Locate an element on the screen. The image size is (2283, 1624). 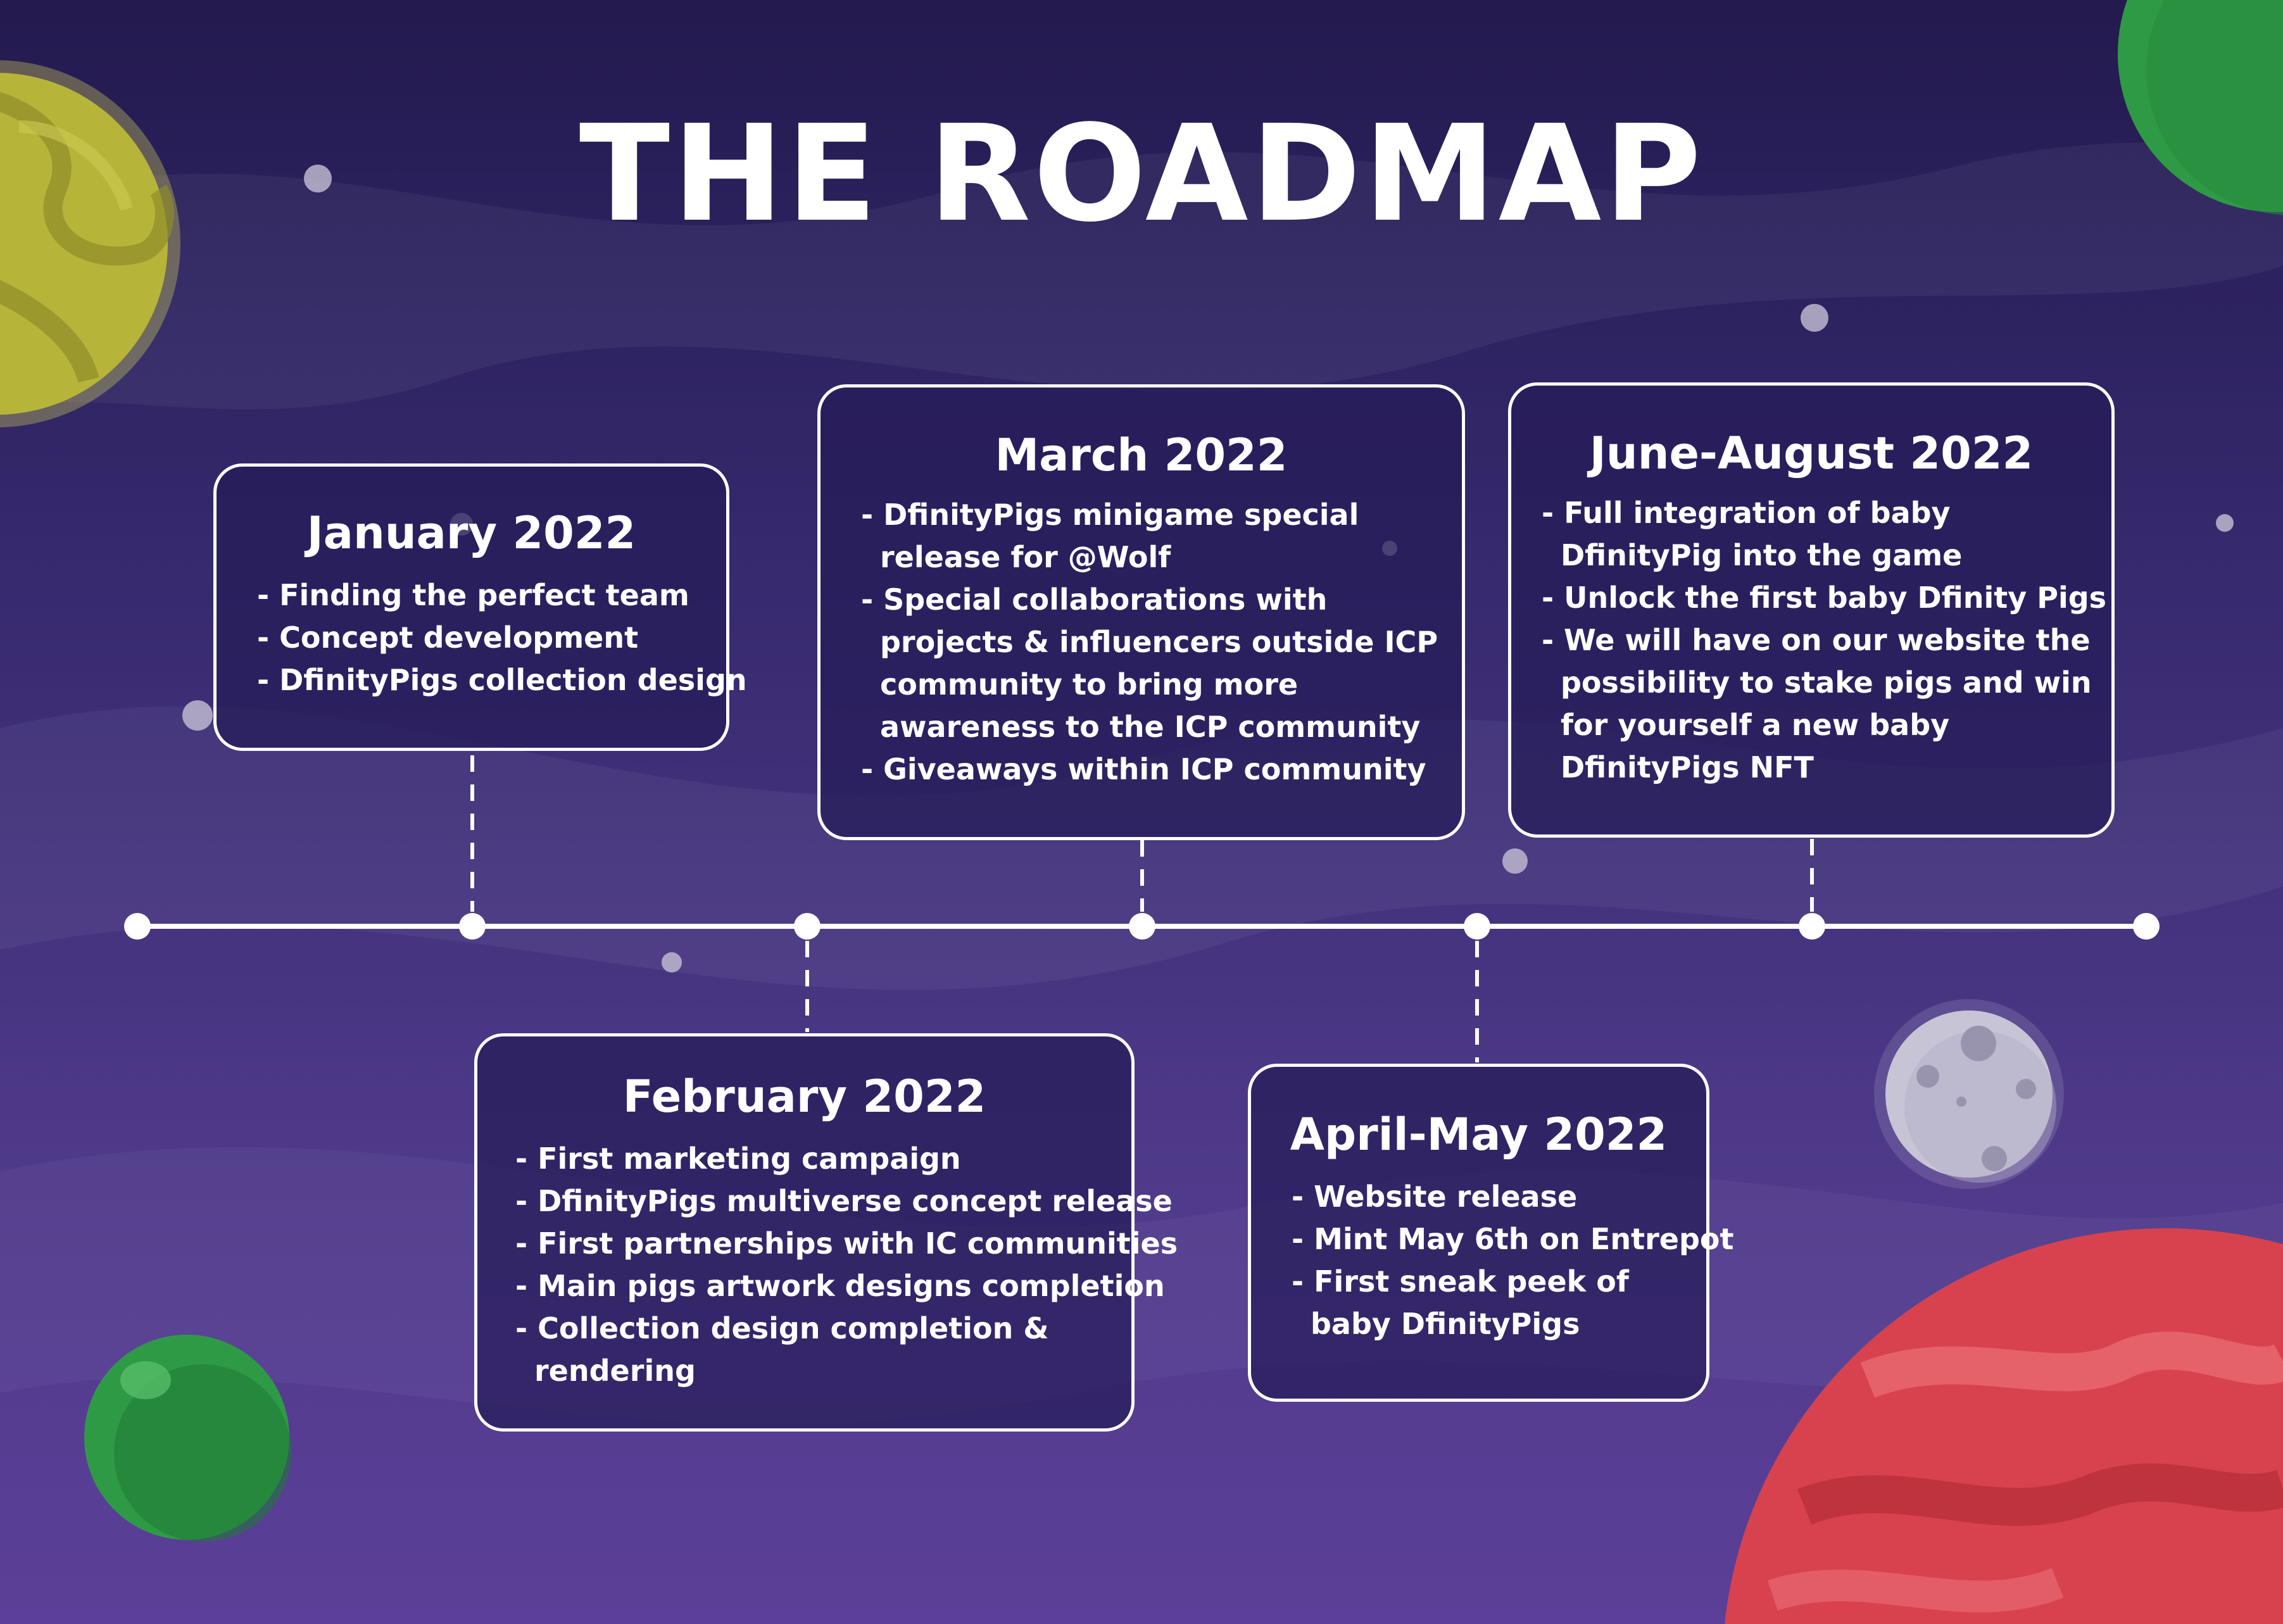
timeline-dot-january is located at coordinates (472, 926).